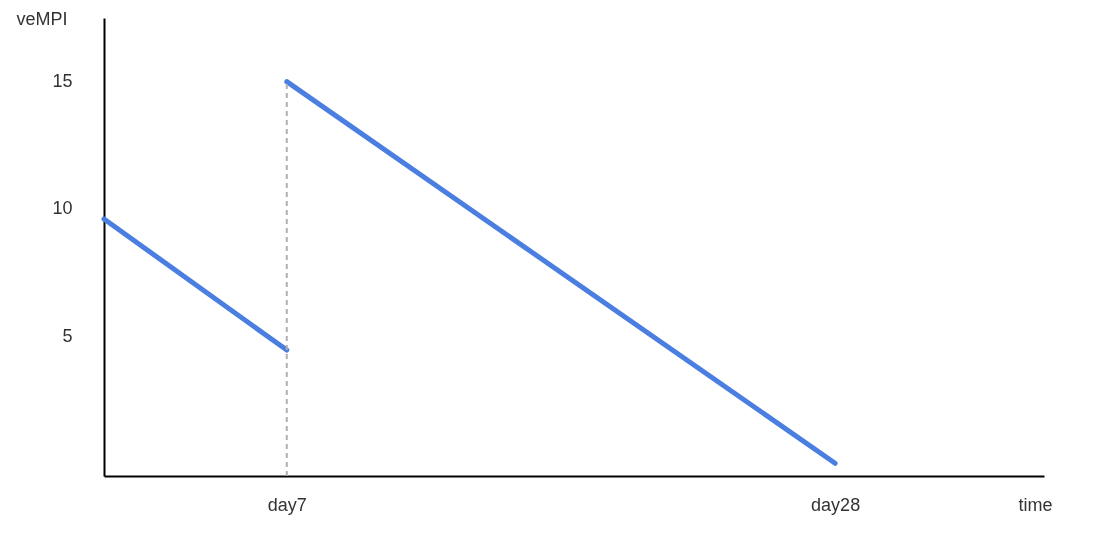 This screenshot has height=556, width=1105. What do you see at coordinates (62, 208) in the screenshot?
I see `y-tick-label: 10` at bounding box center [62, 208].